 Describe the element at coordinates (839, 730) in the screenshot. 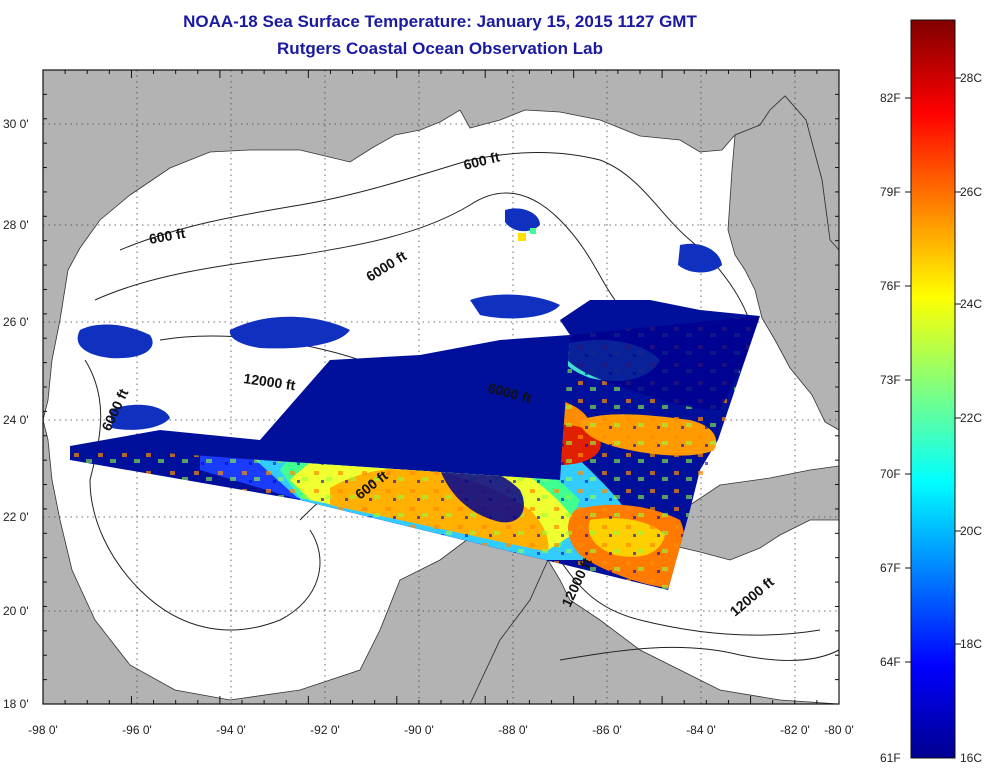

I see `x-tick-label: -80 0'` at that location.